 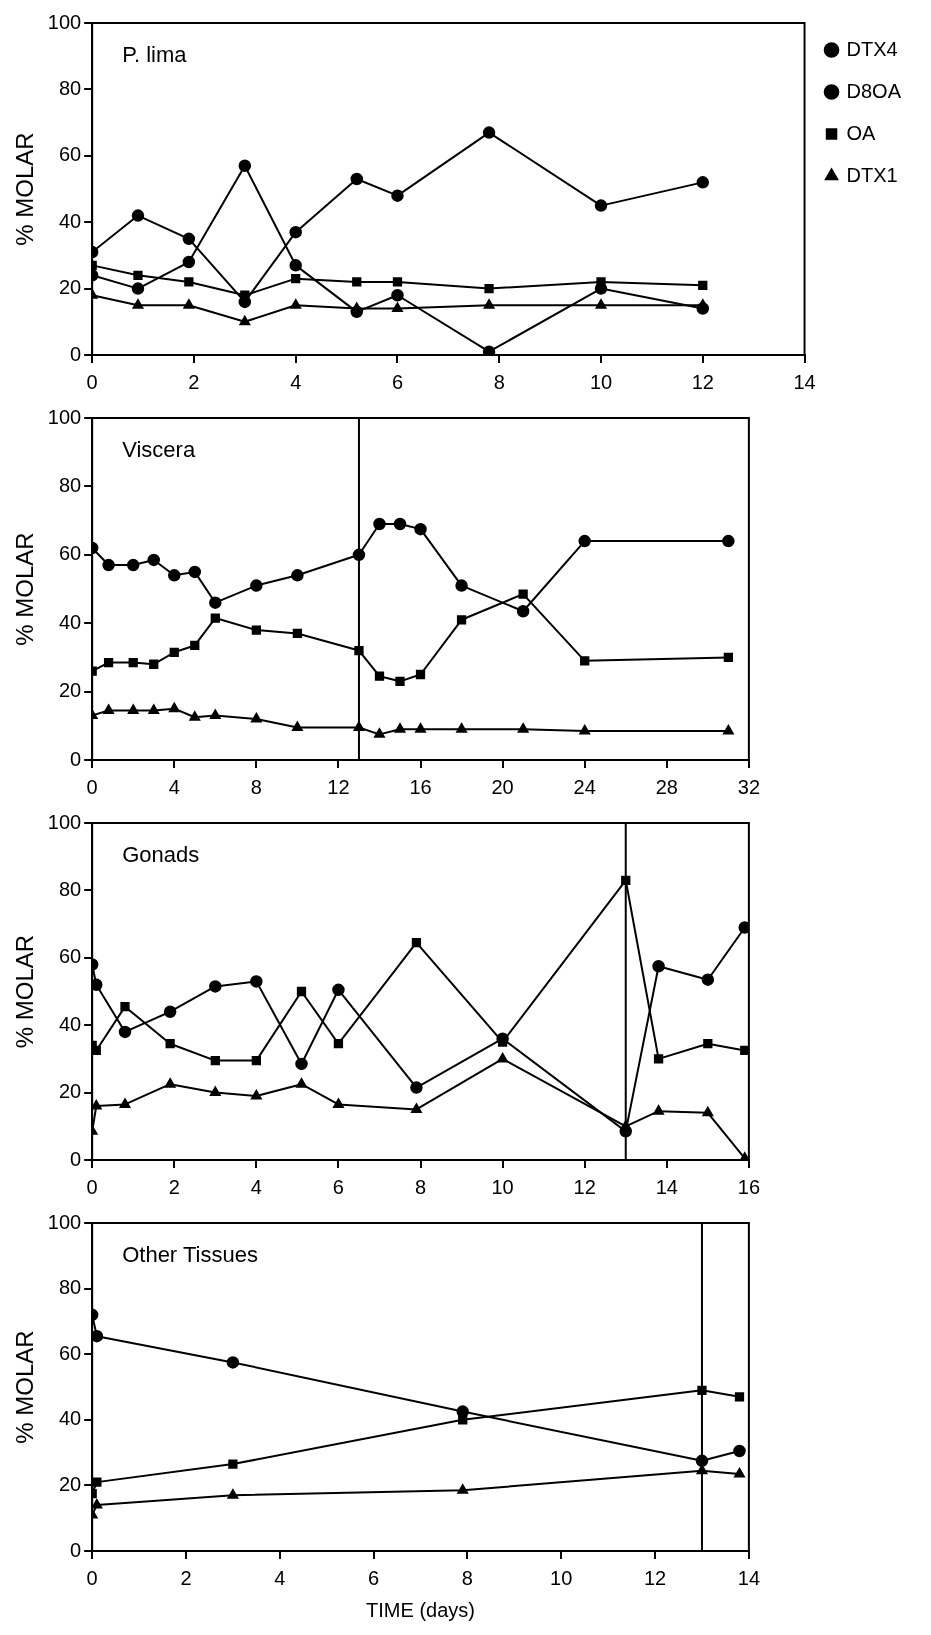 I want to click on y-tick-label: 40, so click(x=70, y=220).